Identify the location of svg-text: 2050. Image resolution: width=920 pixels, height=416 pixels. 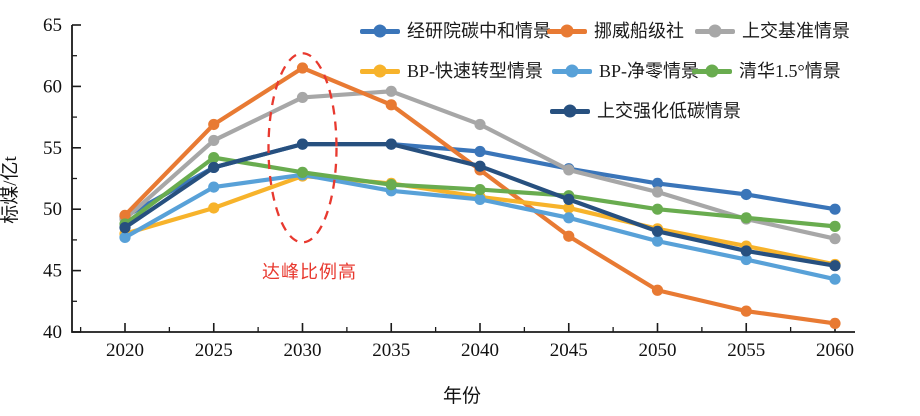
(658, 350).